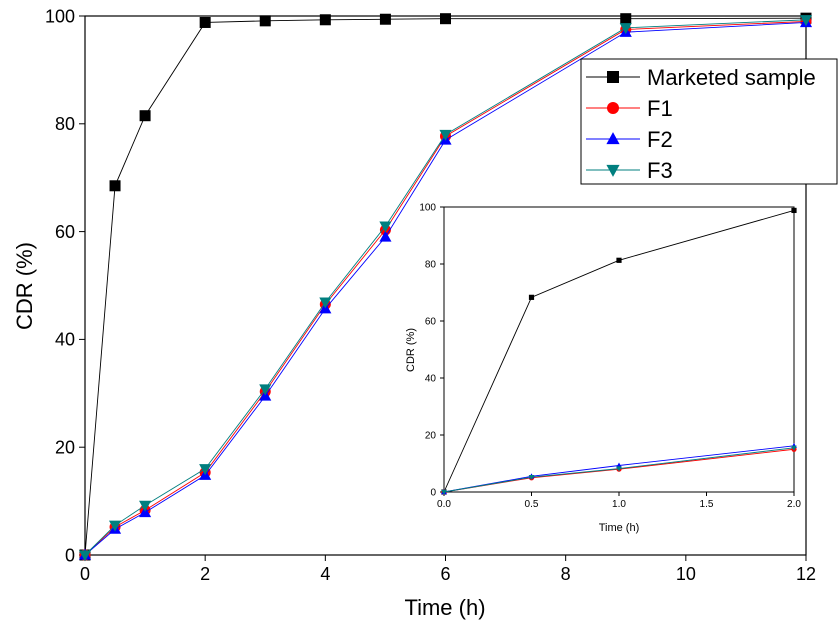 This screenshot has width=840, height=623. Describe the element at coordinates (444, 504) in the screenshot. I see `inset-x-tick-label: 0.0` at that location.